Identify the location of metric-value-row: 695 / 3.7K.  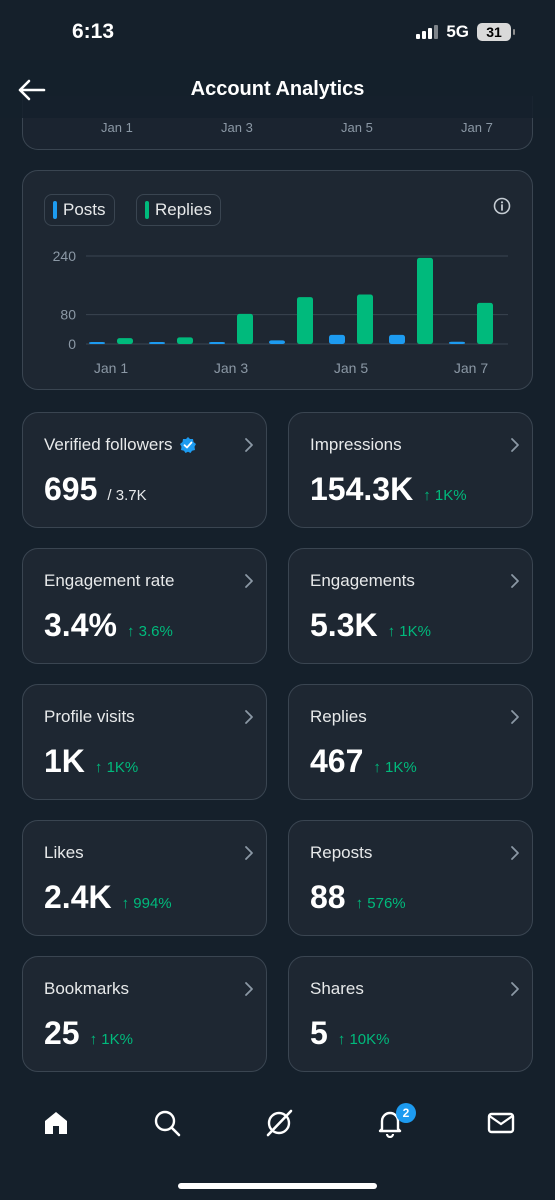
(95, 489).